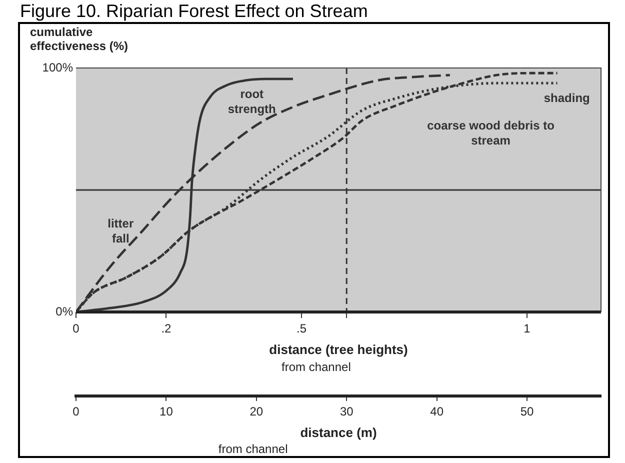 This screenshot has width=625, height=463. What do you see at coordinates (65, 311) in the screenshot?
I see `y-tick-label: 0%` at bounding box center [65, 311].